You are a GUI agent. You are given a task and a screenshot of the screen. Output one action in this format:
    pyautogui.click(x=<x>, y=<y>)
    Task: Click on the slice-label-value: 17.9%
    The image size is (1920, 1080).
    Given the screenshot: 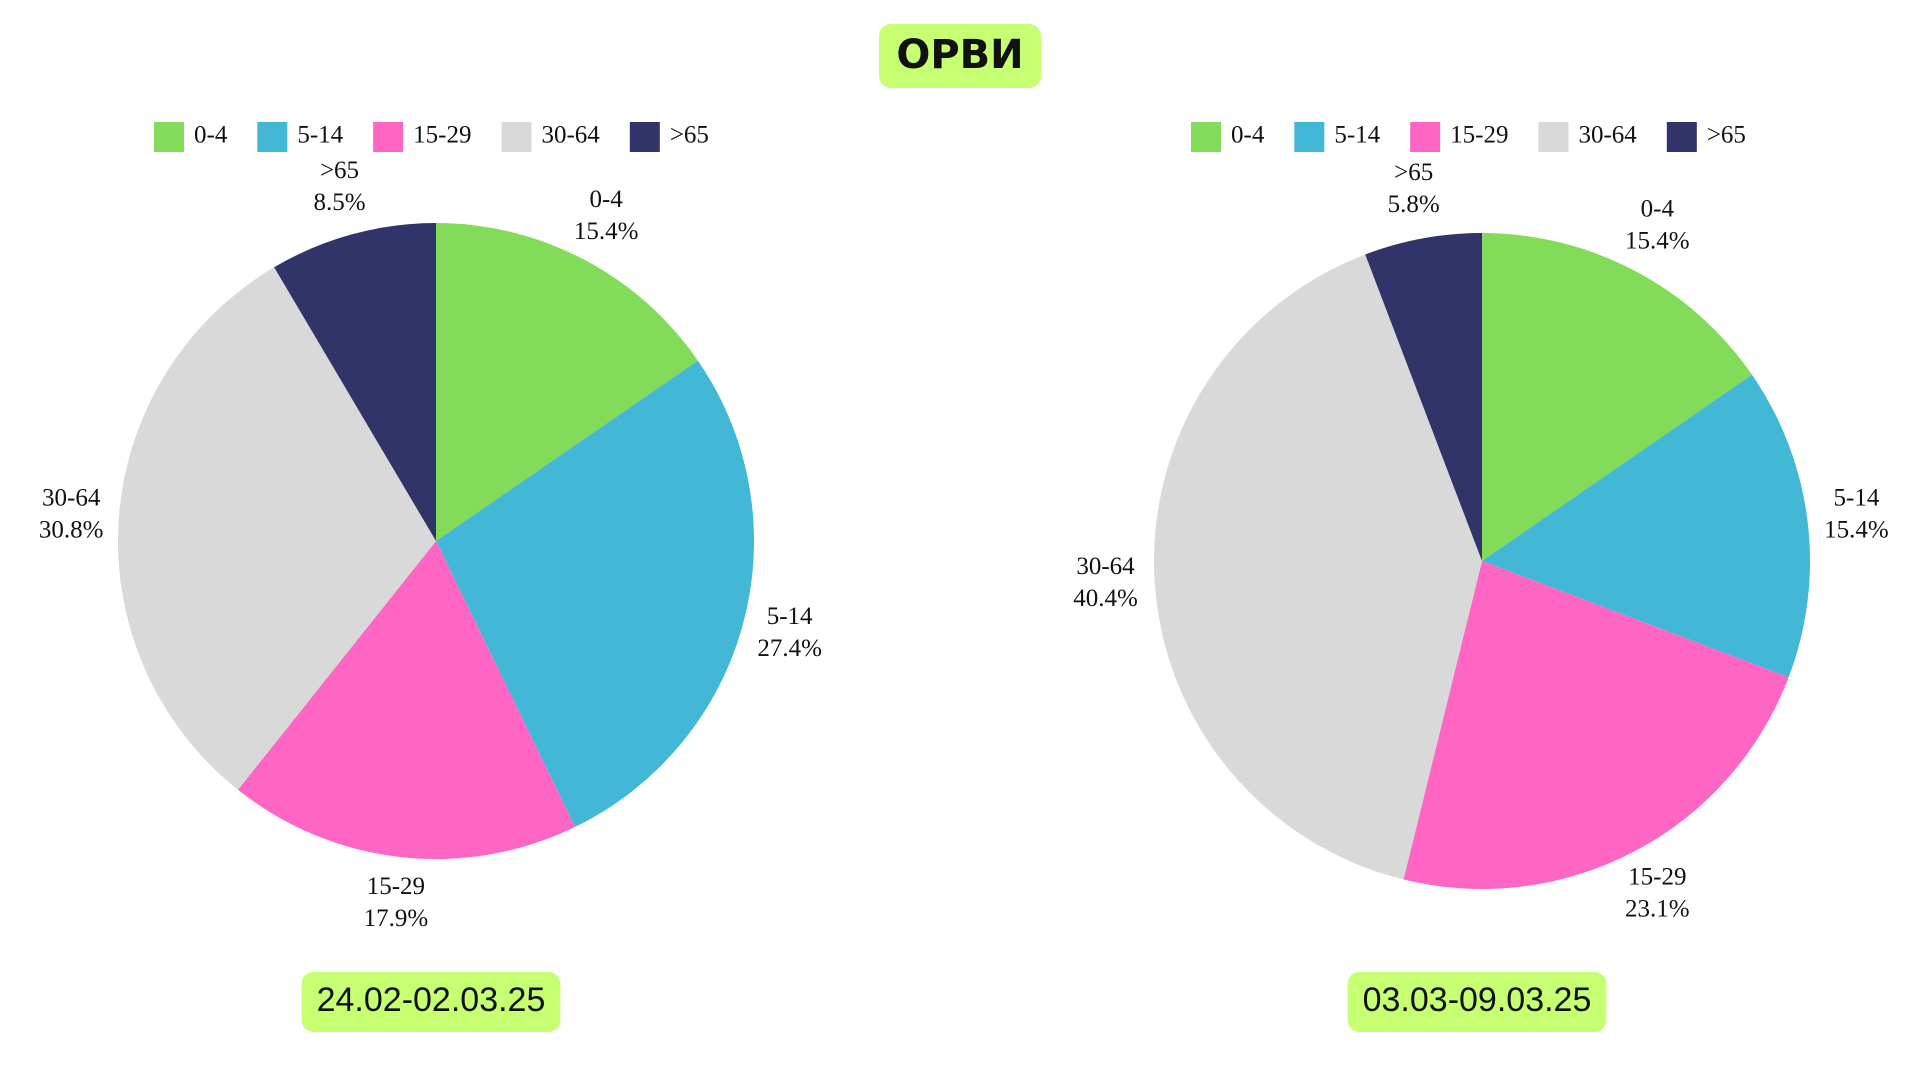 What is the action you would take?
    pyautogui.click(x=396, y=918)
    